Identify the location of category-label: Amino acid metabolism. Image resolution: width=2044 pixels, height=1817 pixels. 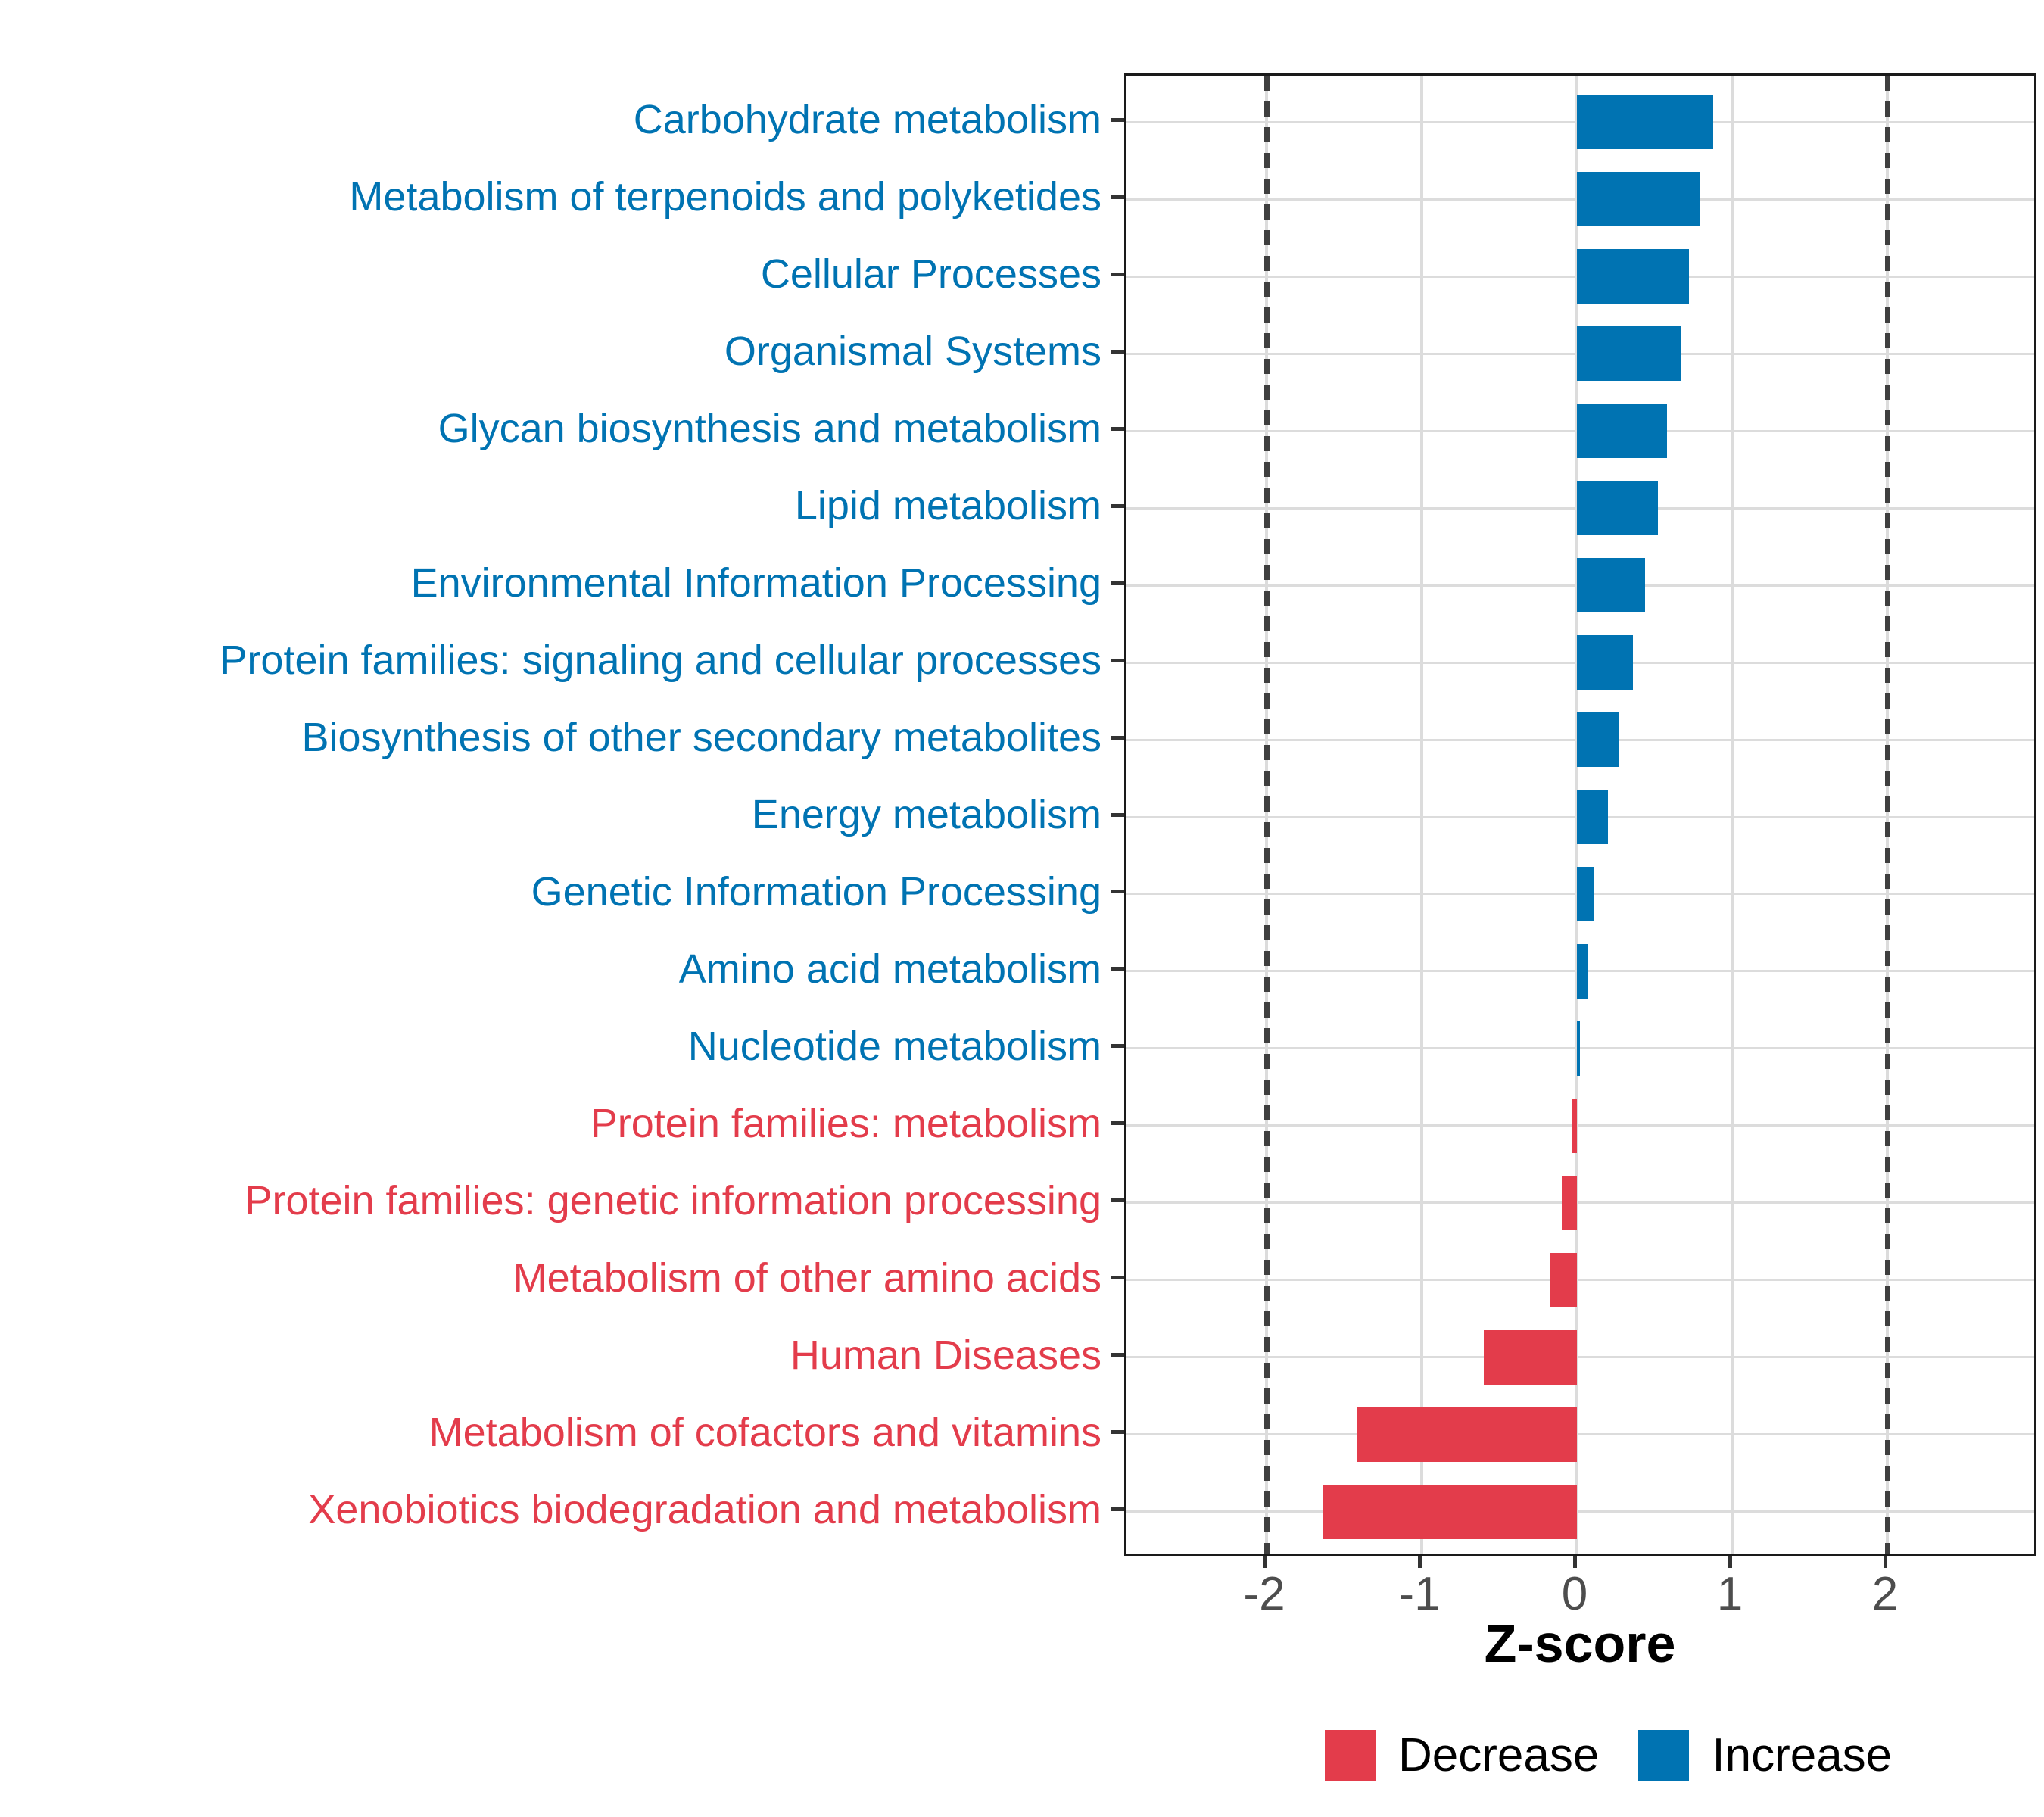
(889, 969).